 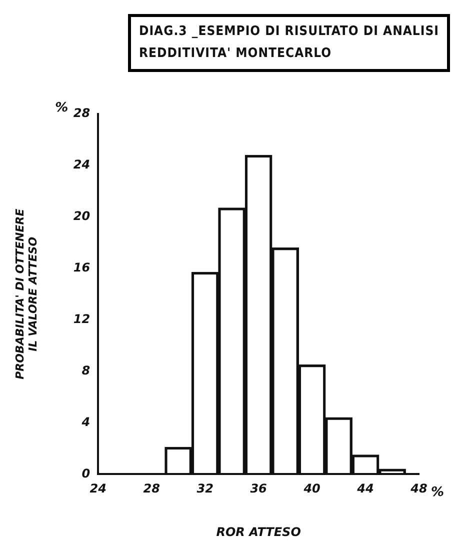 What do you see at coordinates (205, 489) in the screenshot?
I see `x-tick-label: 32` at bounding box center [205, 489].